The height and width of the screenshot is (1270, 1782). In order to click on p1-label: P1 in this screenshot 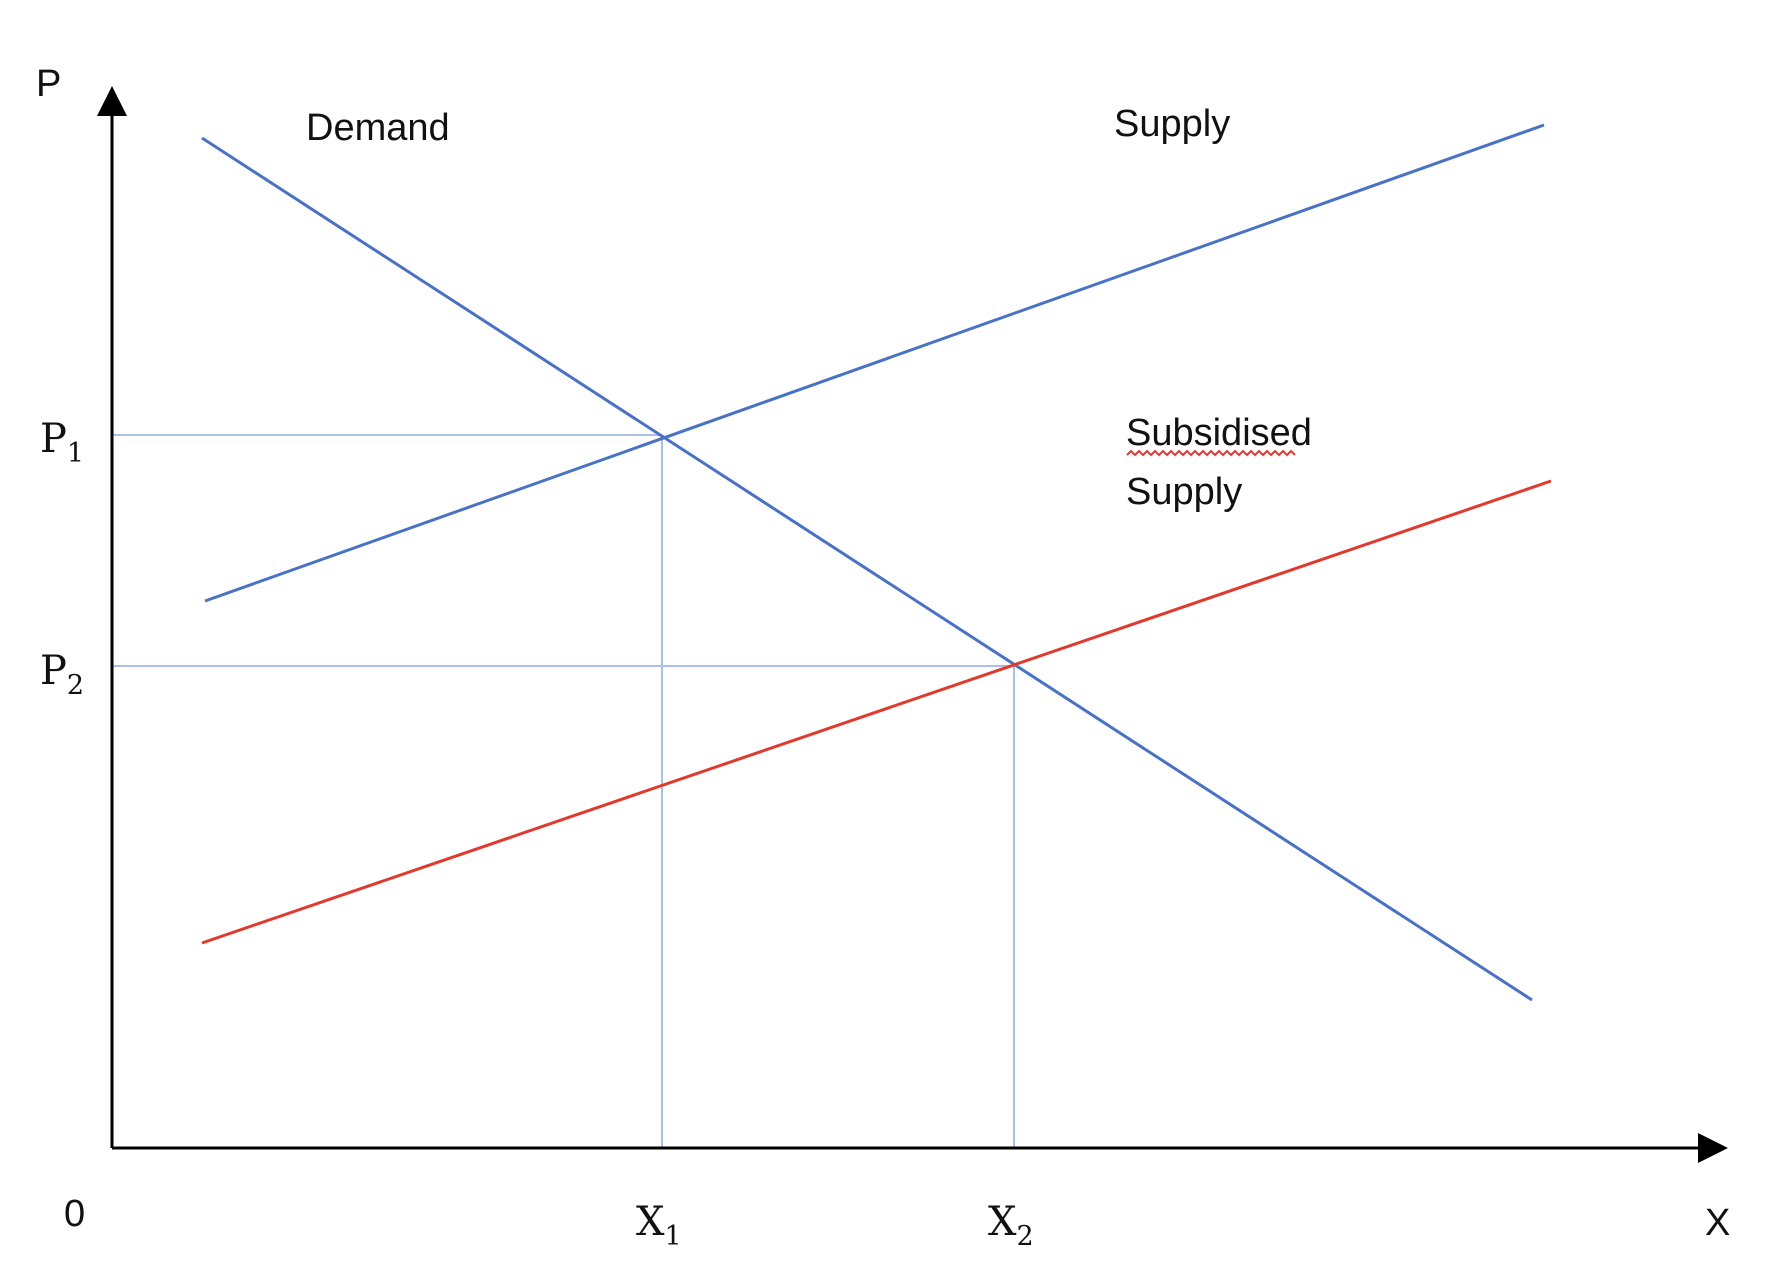, I will do `click(62, 442)`.